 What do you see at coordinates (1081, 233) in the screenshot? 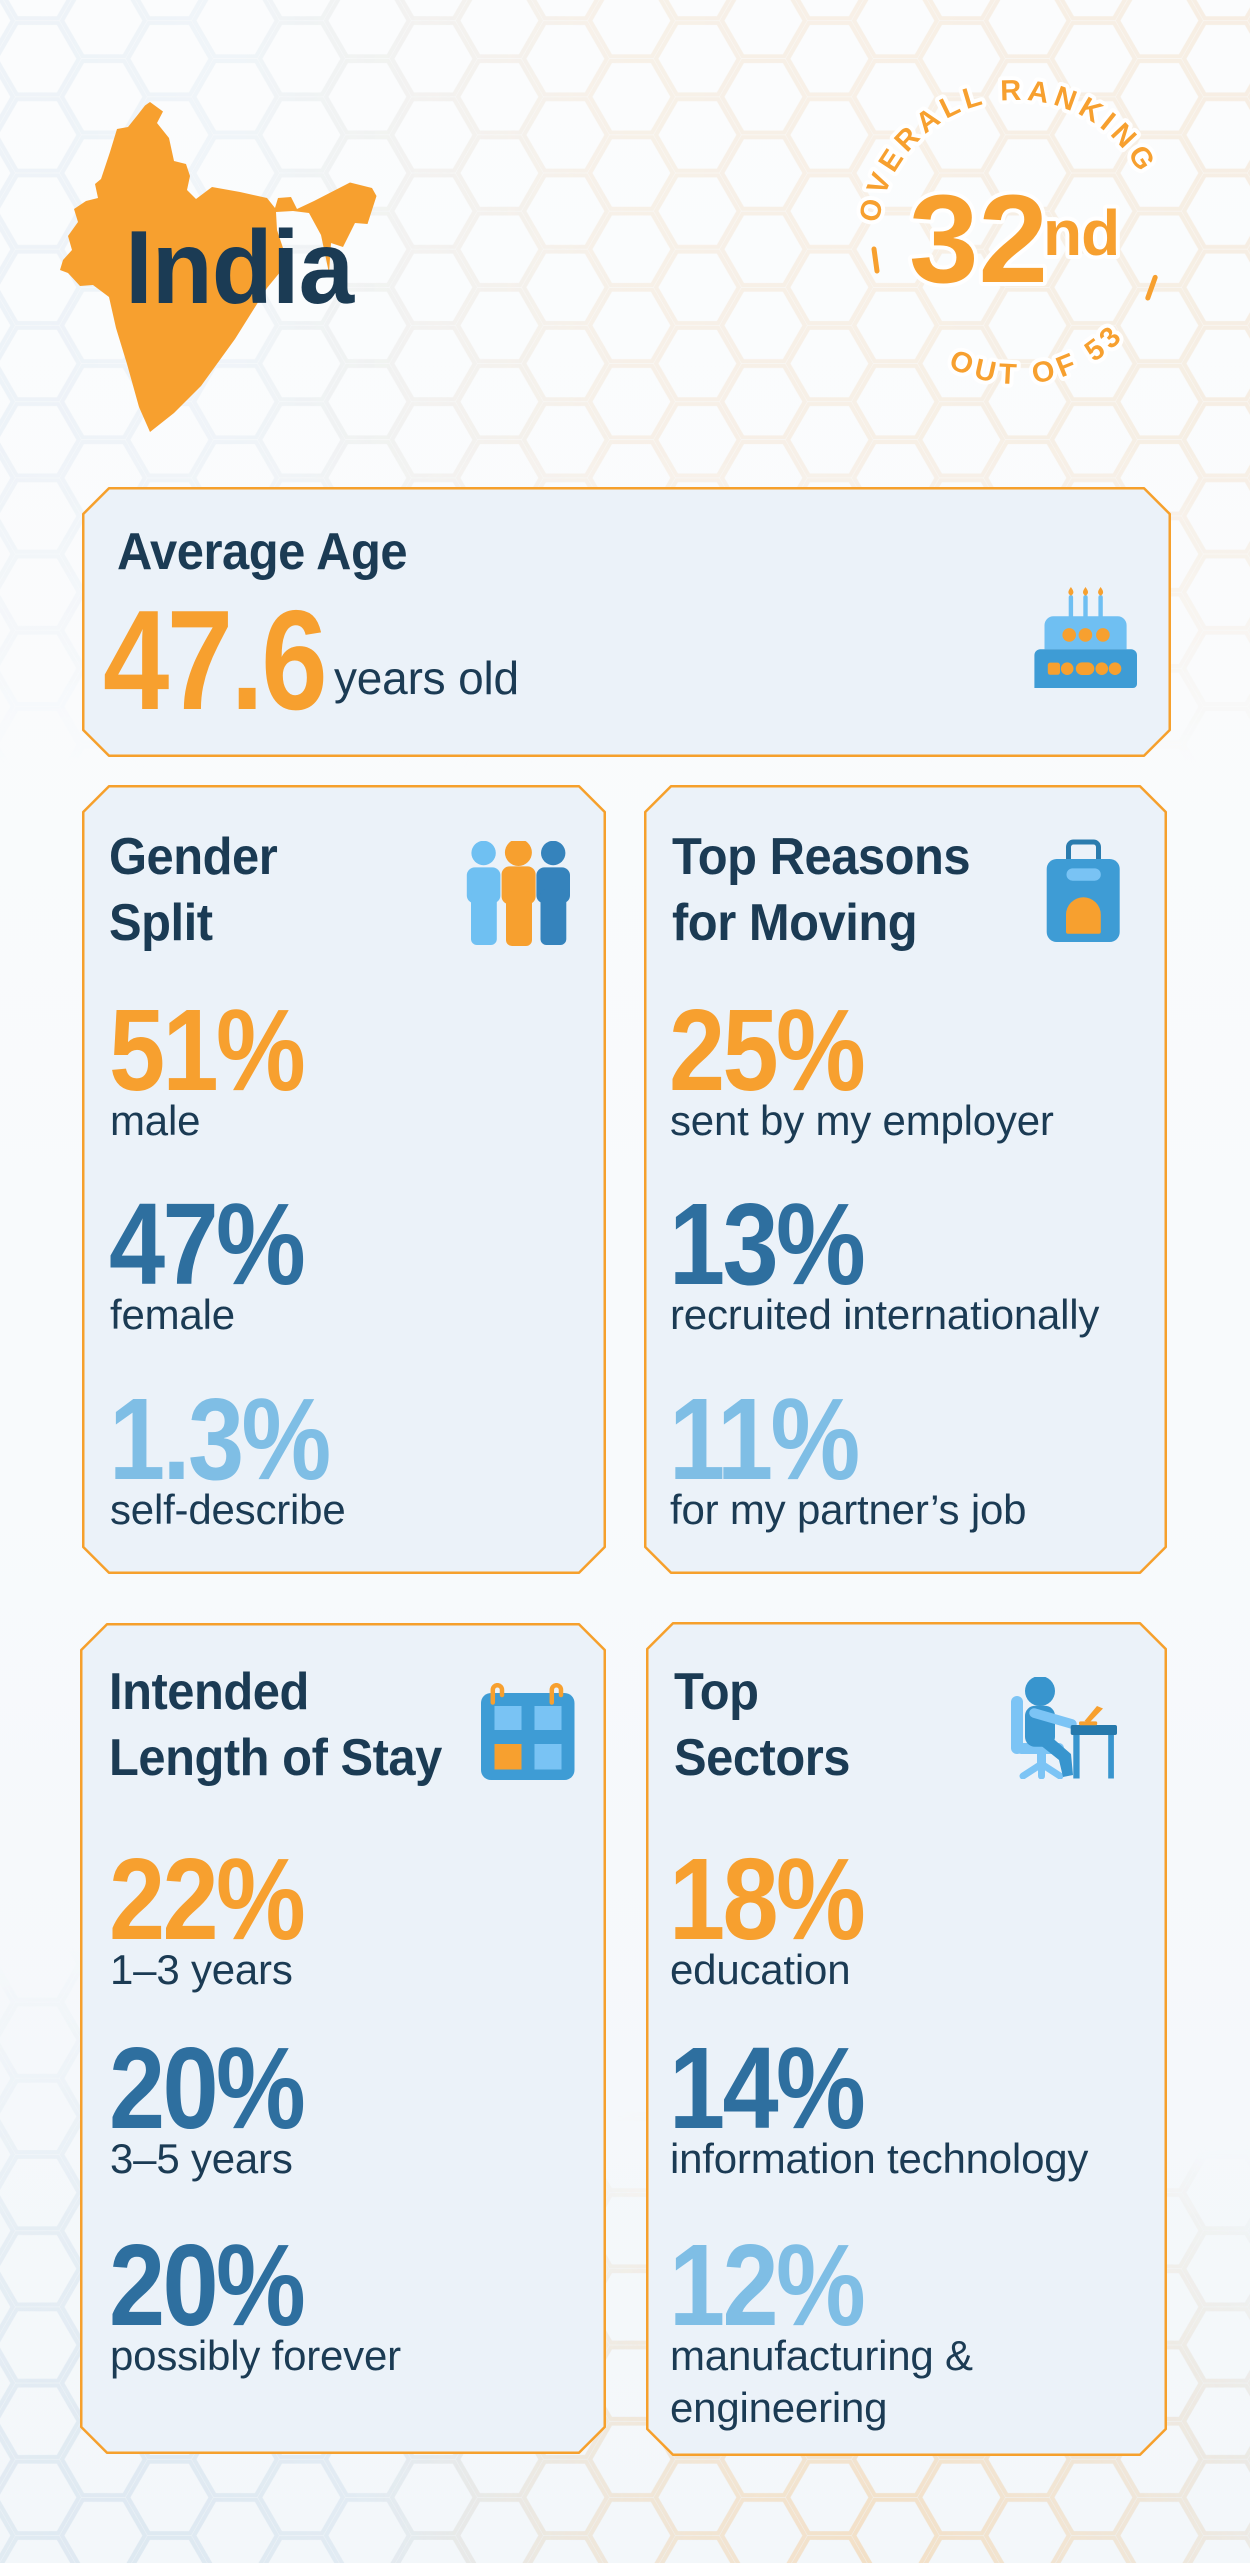
I see `svg-text: nd` at bounding box center [1081, 233].